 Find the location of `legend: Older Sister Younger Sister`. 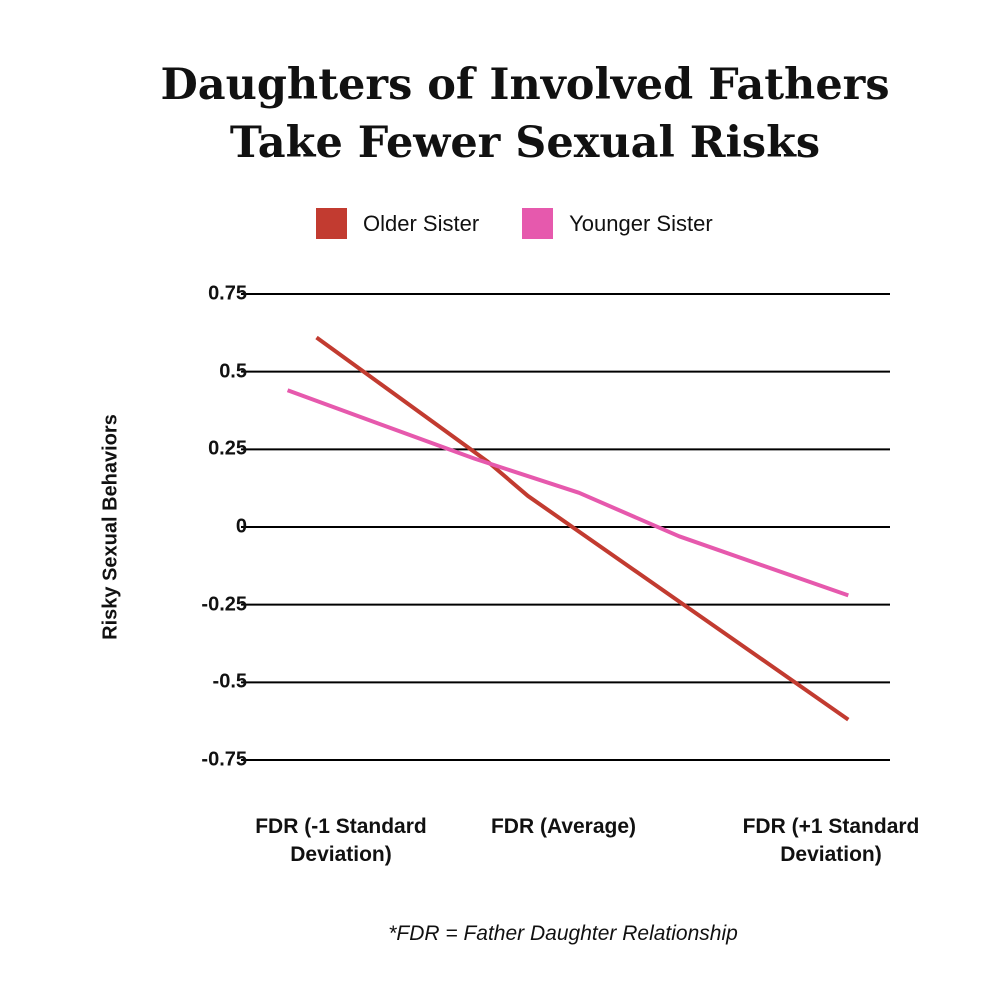

legend: Older Sister Younger Sister is located at coordinates (536, 223).